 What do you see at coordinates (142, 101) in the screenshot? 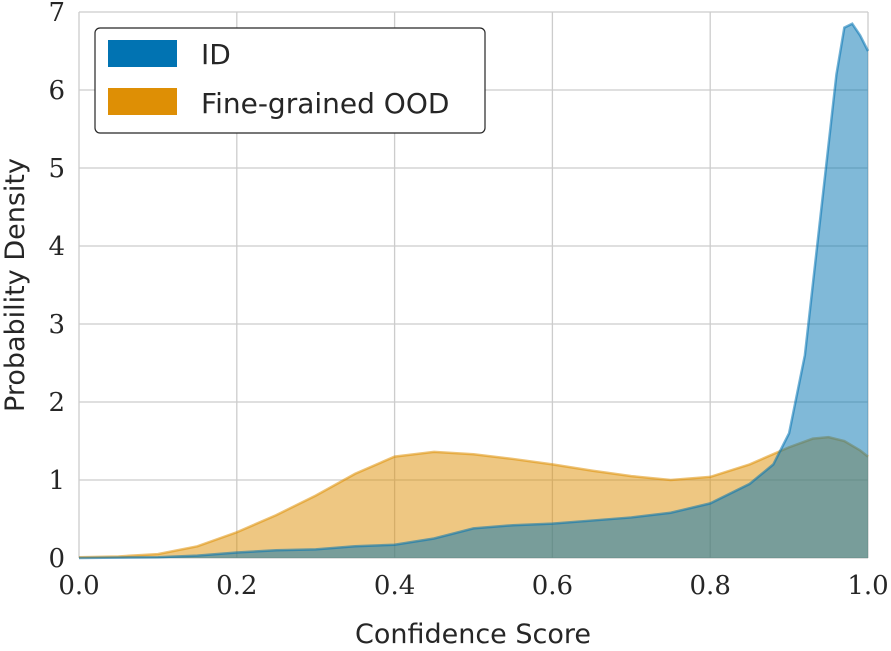
I see `legend-swatch-fine-grained-ood` at bounding box center [142, 101].